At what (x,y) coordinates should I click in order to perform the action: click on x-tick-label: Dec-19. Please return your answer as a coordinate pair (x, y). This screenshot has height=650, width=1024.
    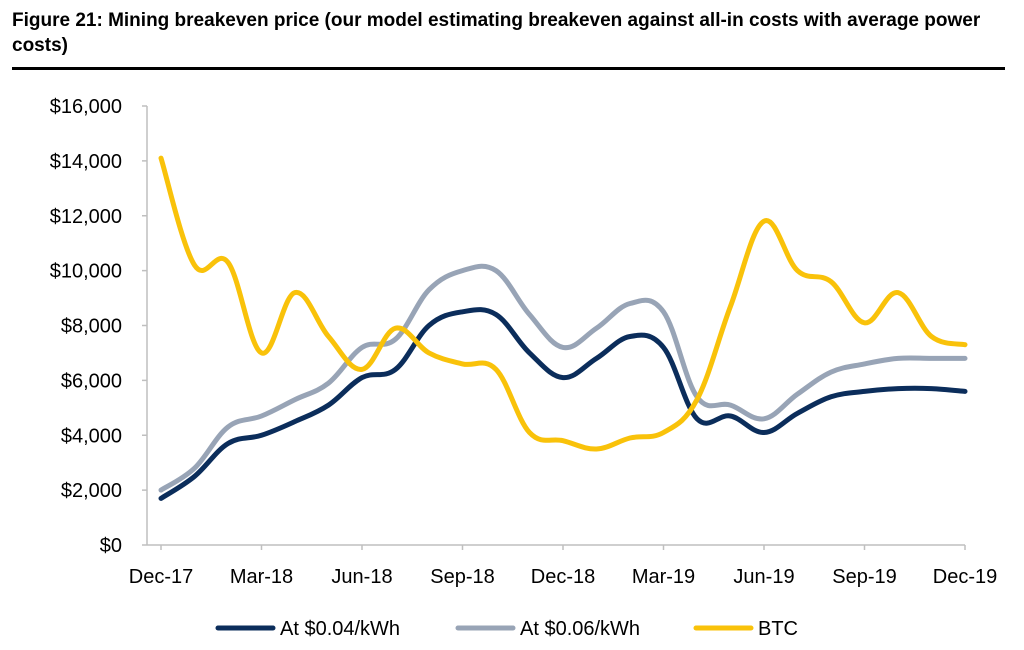
    Looking at the image, I should click on (965, 577).